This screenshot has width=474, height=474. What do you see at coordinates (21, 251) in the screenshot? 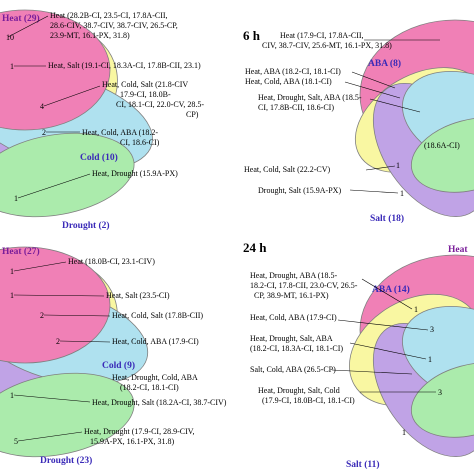
I see `set-label-heat: Heat (27)` at bounding box center [21, 251].